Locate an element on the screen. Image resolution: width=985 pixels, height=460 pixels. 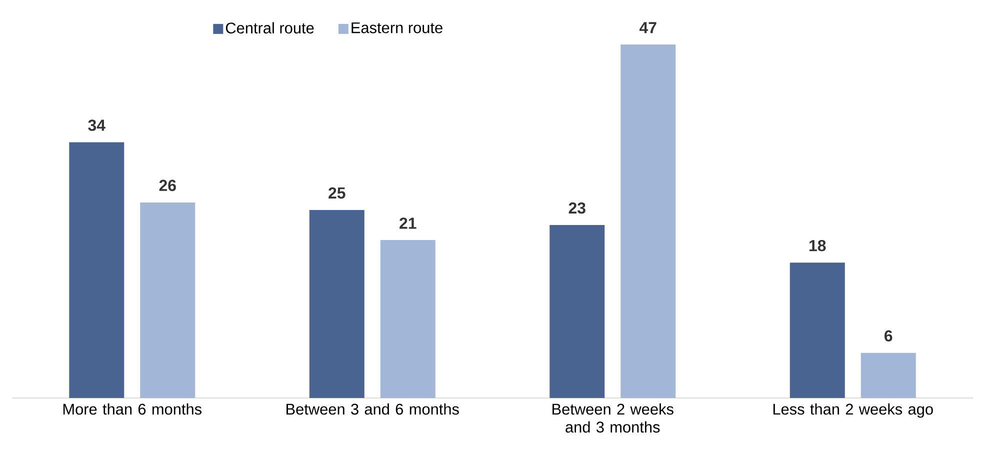
x-tick-label: Less than 2 weeks ago is located at coordinates (853, 410).